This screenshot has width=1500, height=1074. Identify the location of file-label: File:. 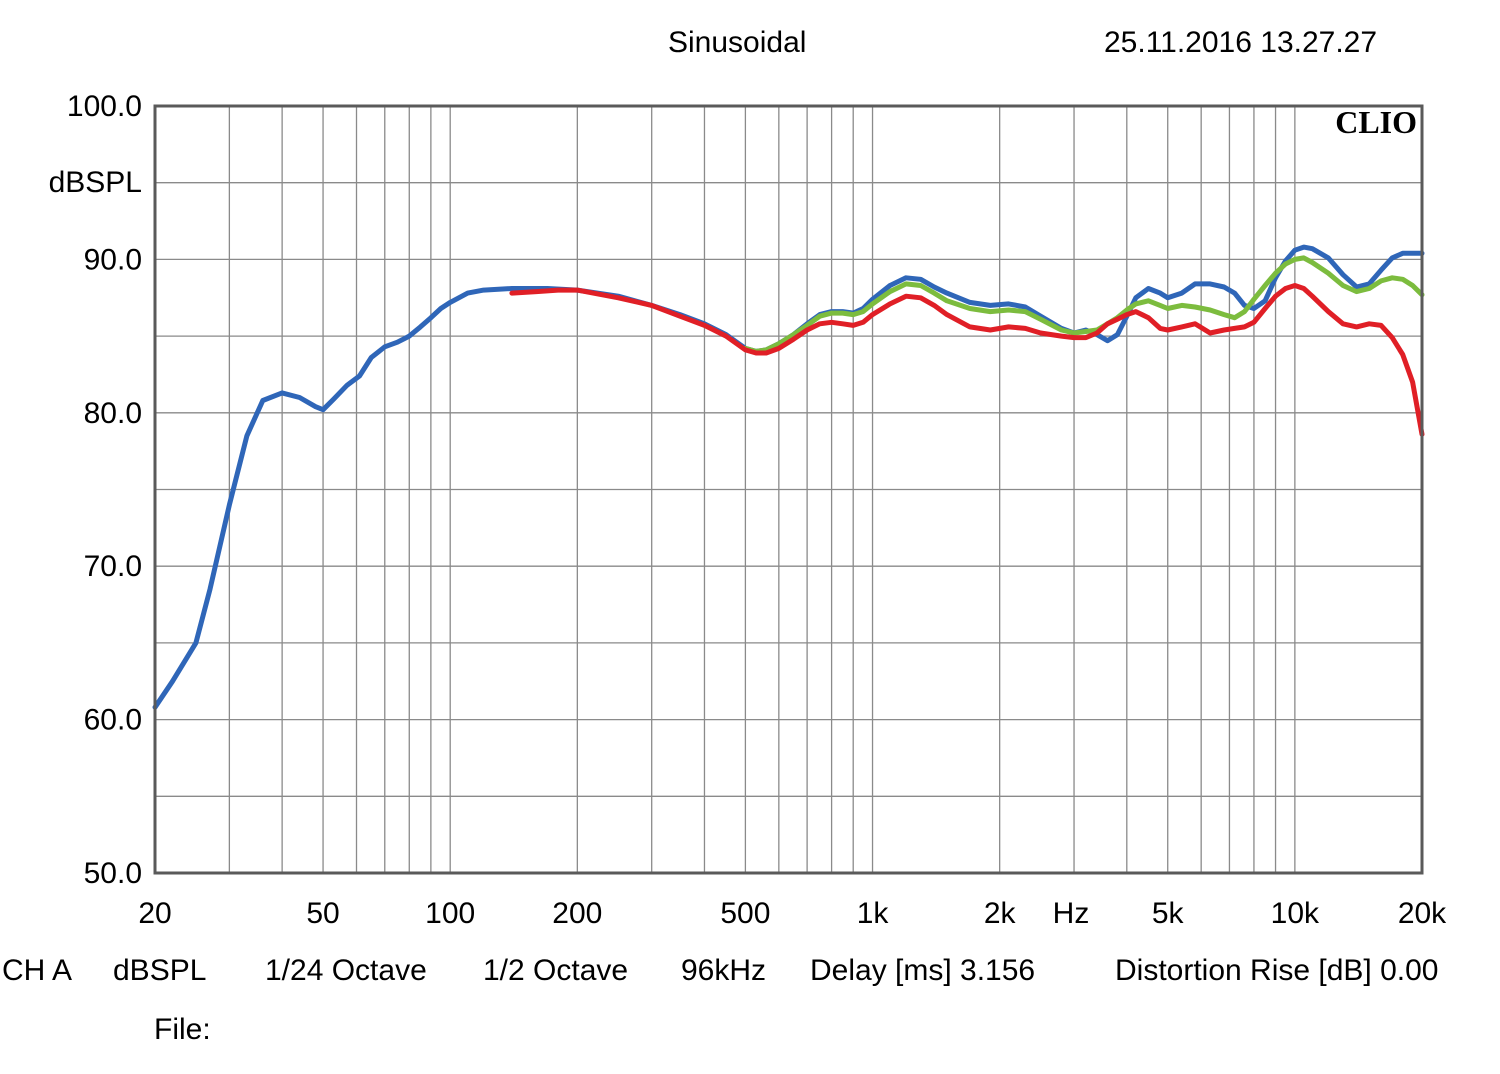
(182, 1030).